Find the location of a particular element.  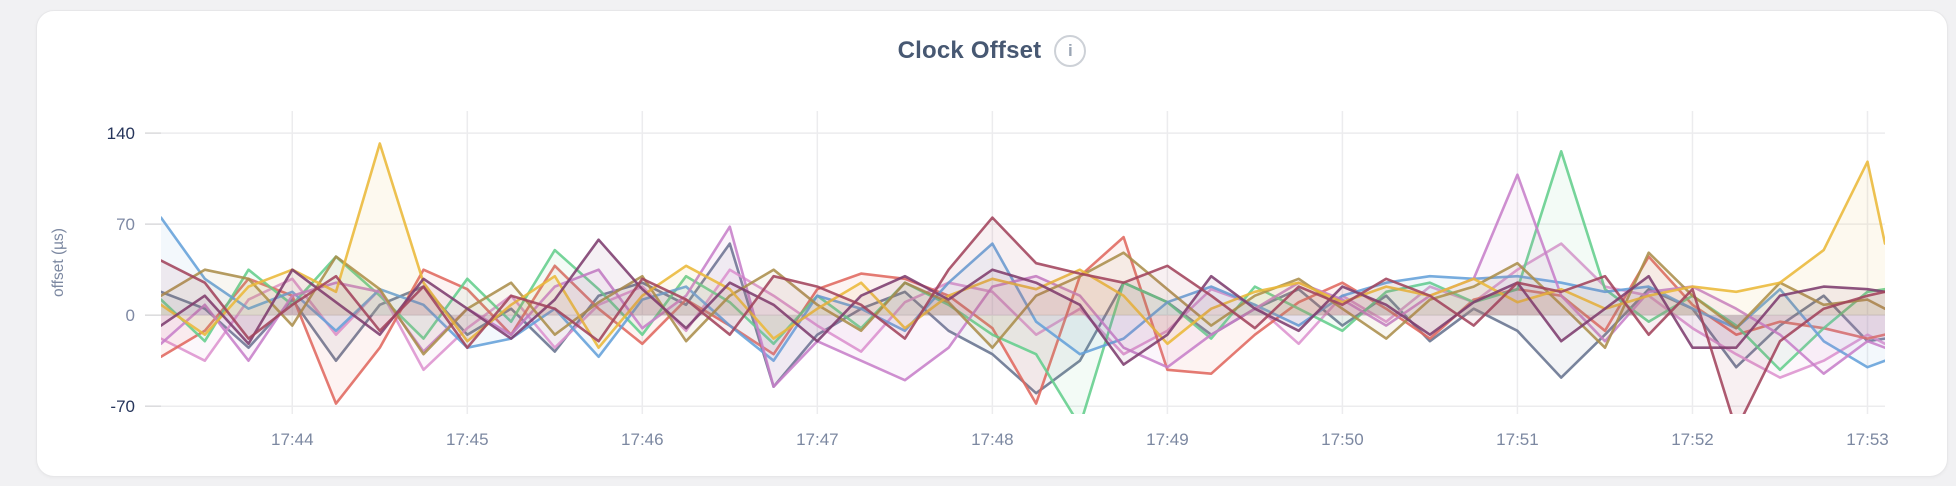

x-tick-label: 17:47 is located at coordinates (817, 439).